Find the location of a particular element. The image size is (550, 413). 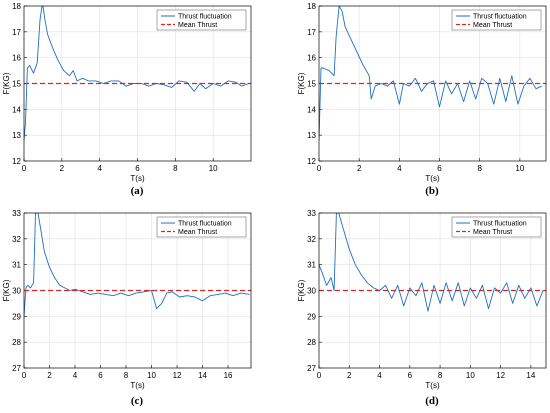

panel-caption: (c) is located at coordinates (137, 401).